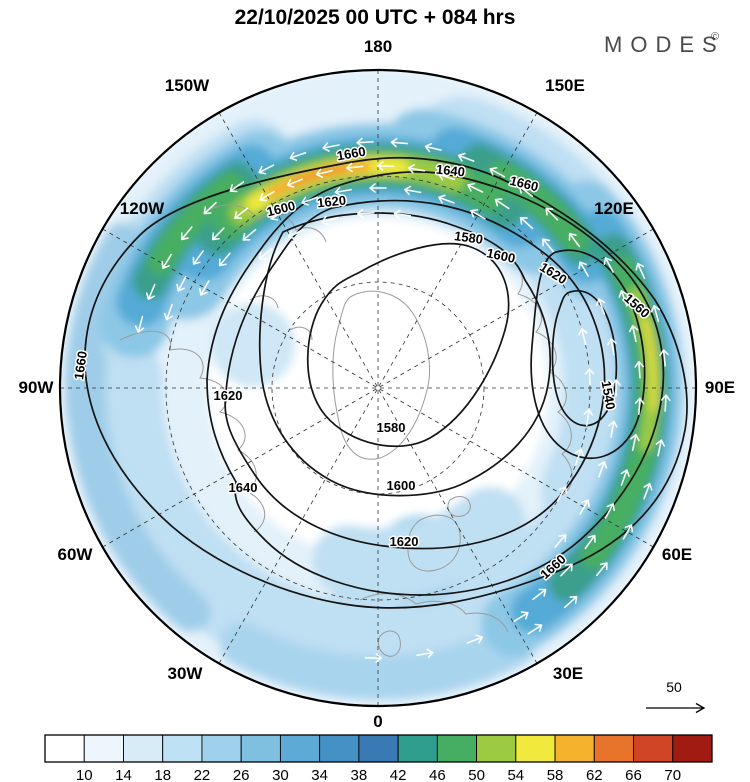 This screenshot has width=750, height=782. What do you see at coordinates (192, 431) in the screenshot?
I see `coastline-north-america` at bounding box center [192, 431].